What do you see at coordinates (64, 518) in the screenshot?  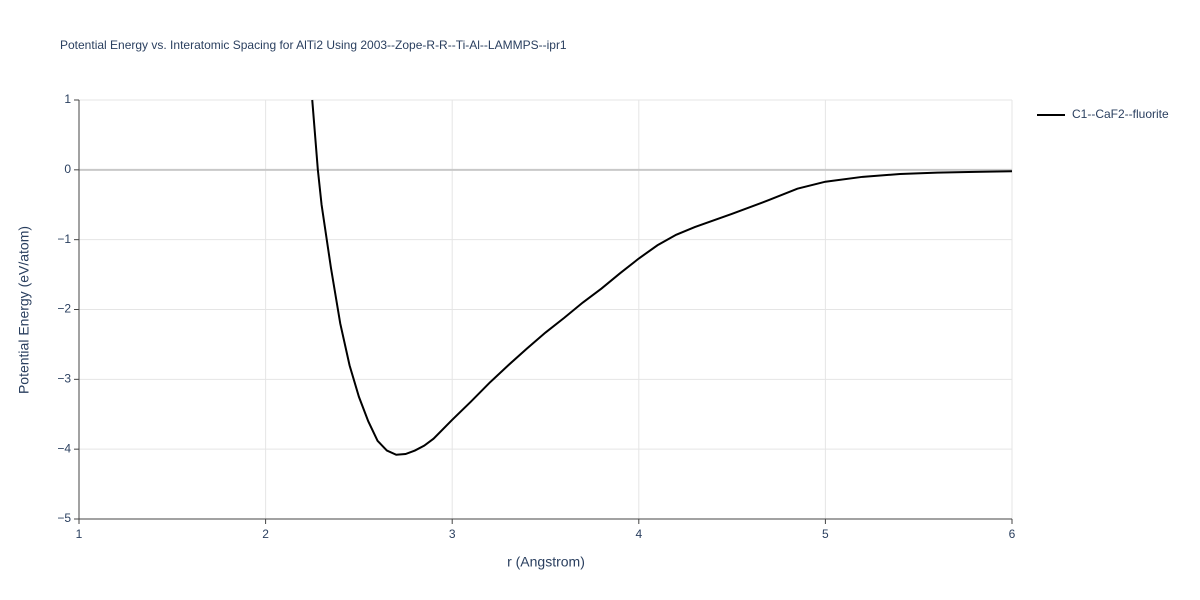 I see `y-tick-label: −5` at bounding box center [64, 518].